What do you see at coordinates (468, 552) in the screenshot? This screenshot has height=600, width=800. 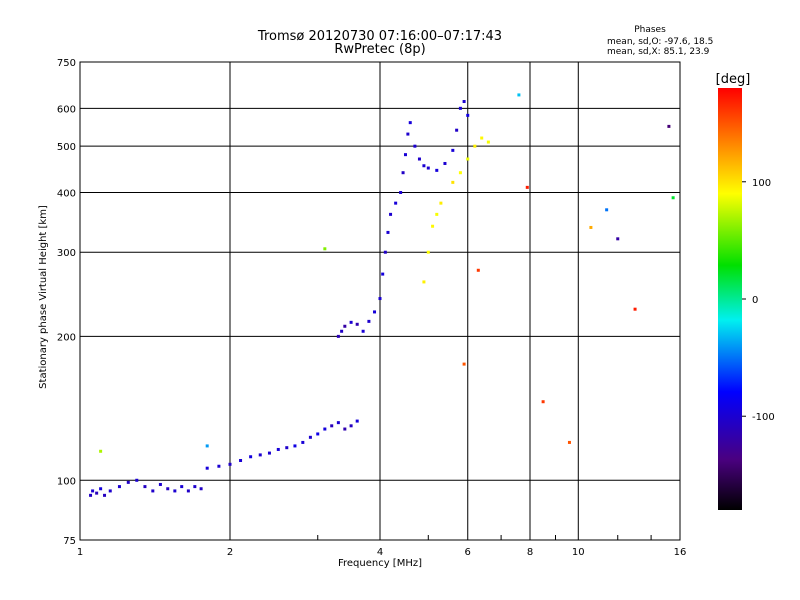 I see `x-tick-label: 6` at bounding box center [468, 552].